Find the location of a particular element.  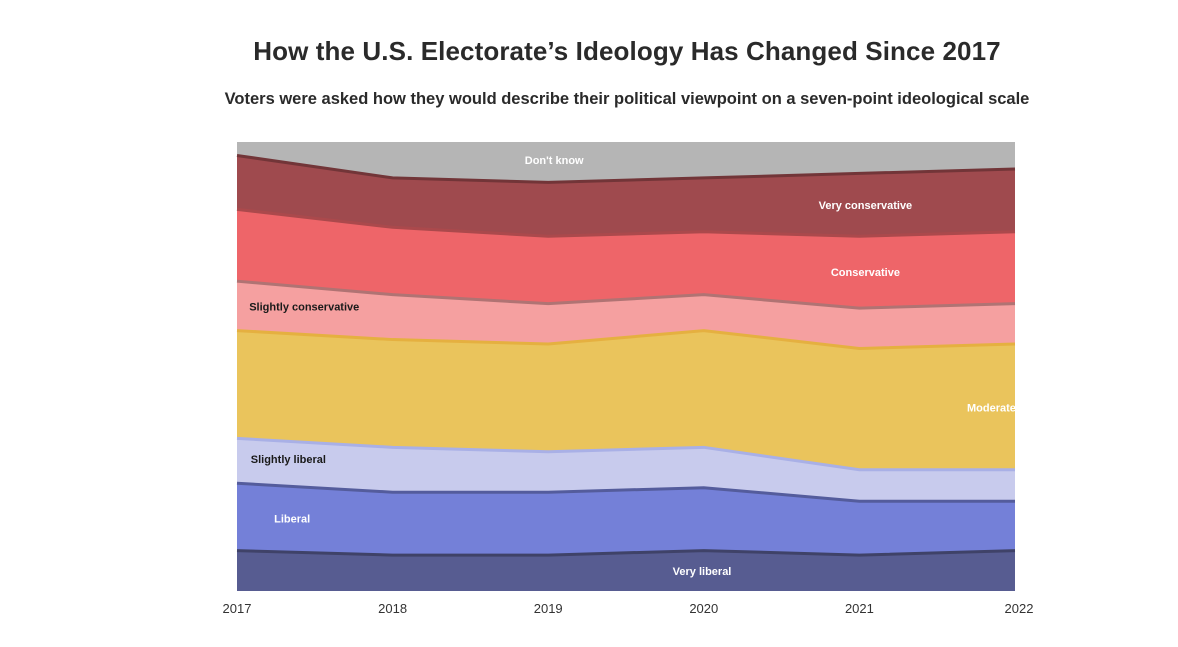

series-label-slightly-liberal: Slightly liberal is located at coordinates (288, 460).